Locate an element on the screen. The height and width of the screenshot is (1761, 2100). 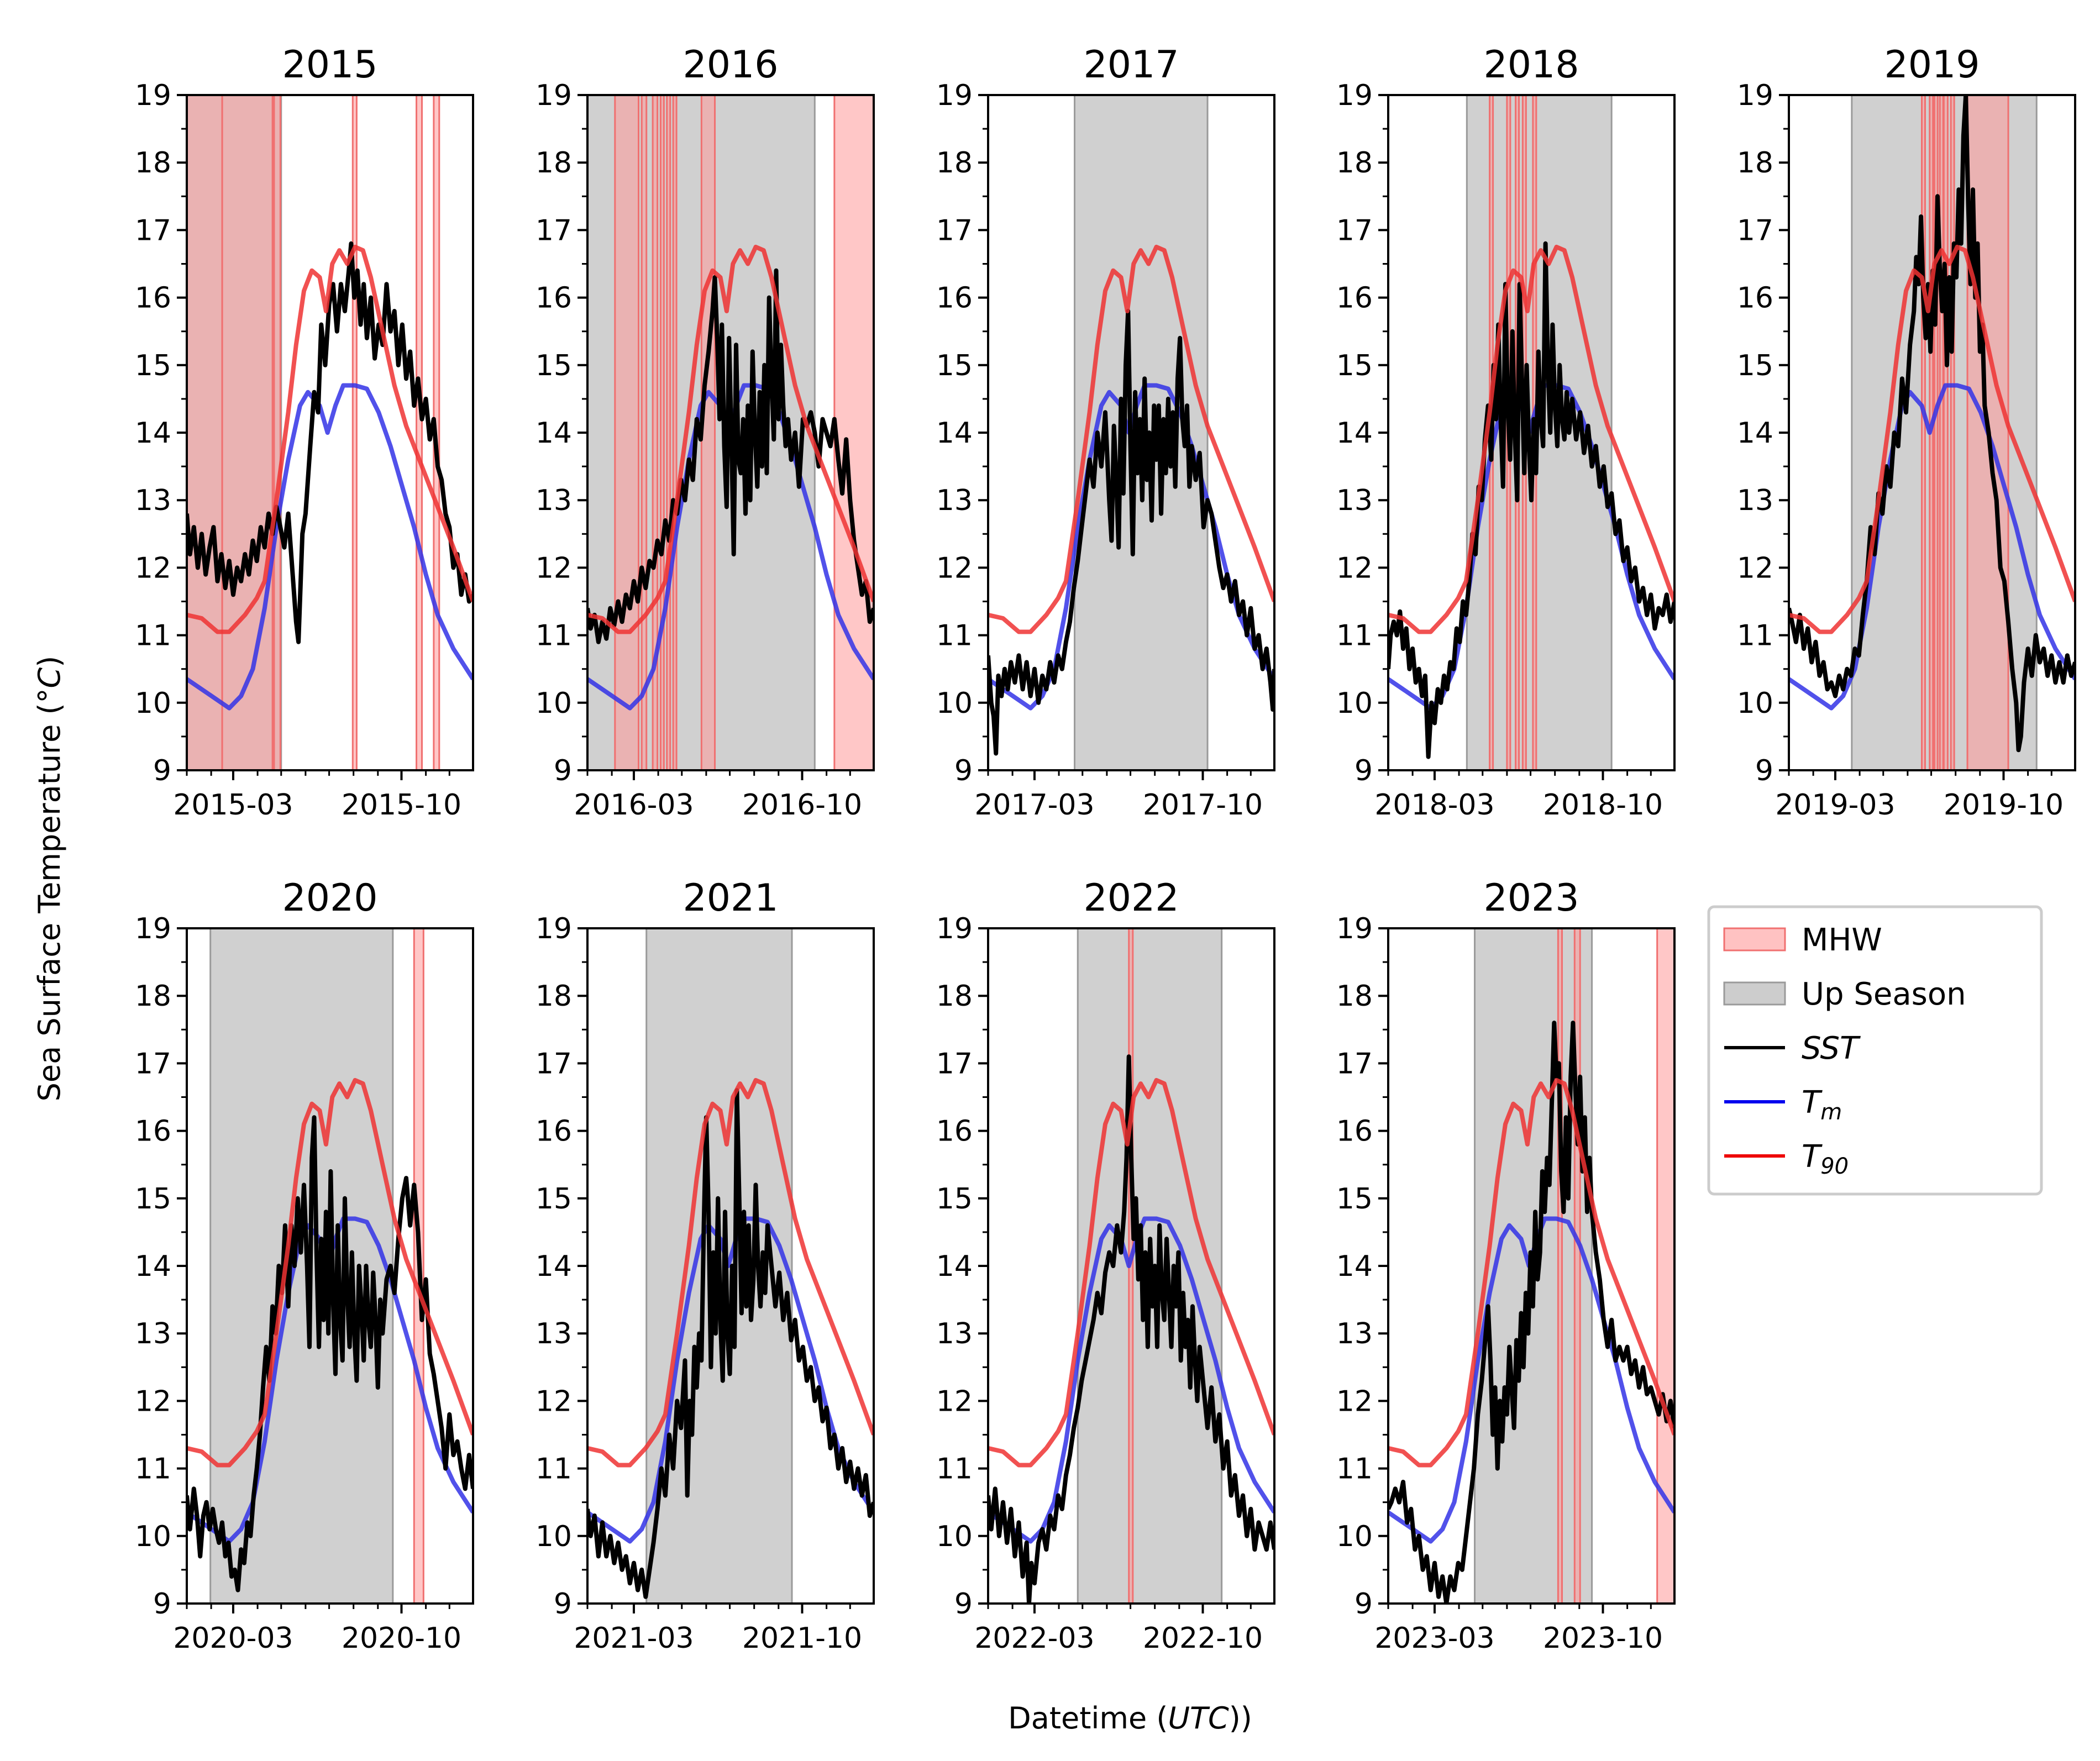
x-tick-label: 2017-03 is located at coordinates (1034, 805).